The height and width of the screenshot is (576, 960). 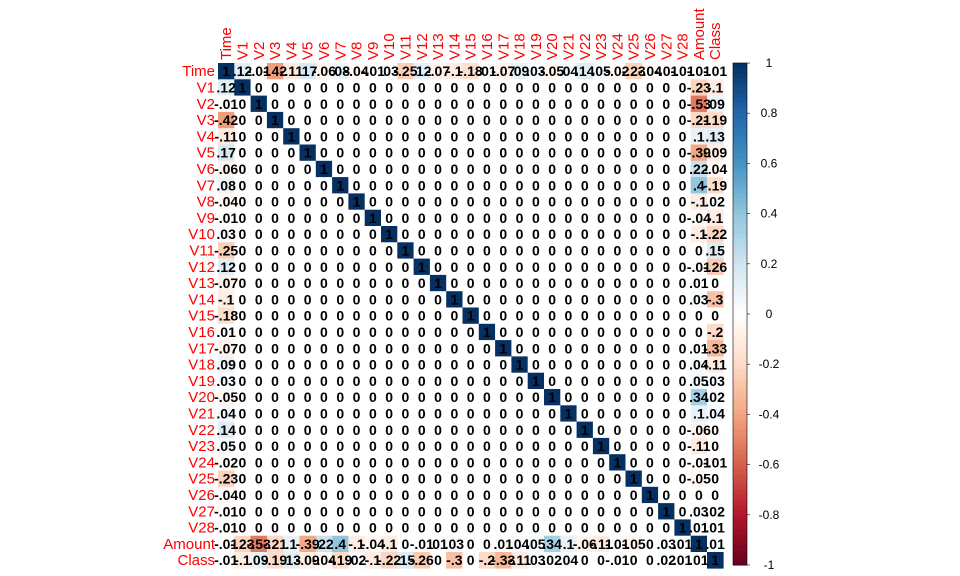 What do you see at coordinates (715, 169) in the screenshot?
I see `cell-value-label: -.04` at bounding box center [715, 169].